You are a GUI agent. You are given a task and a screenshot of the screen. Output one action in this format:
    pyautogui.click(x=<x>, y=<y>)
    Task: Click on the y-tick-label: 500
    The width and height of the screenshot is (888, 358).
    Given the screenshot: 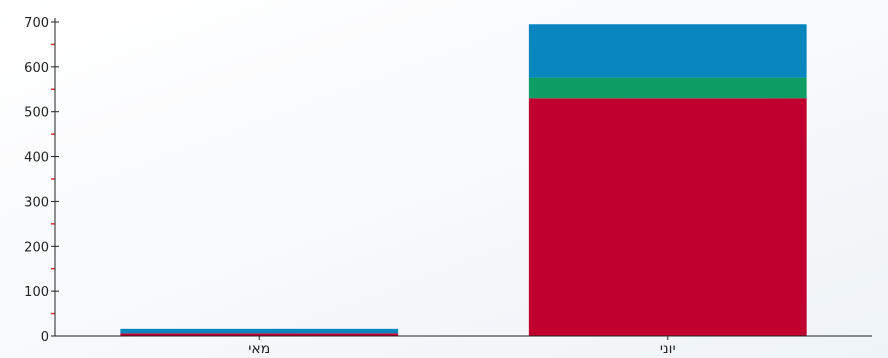 What is the action you would take?
    pyautogui.click(x=36, y=113)
    